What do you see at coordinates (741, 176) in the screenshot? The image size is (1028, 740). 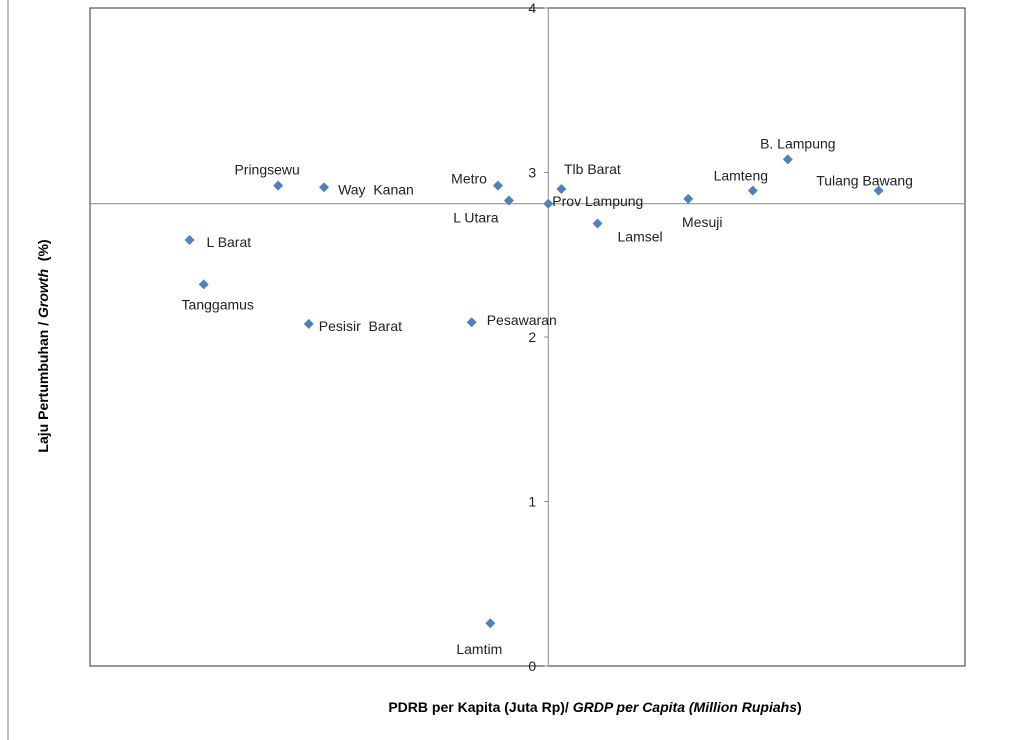 I see `point-label: Lamteng` at bounding box center [741, 176].